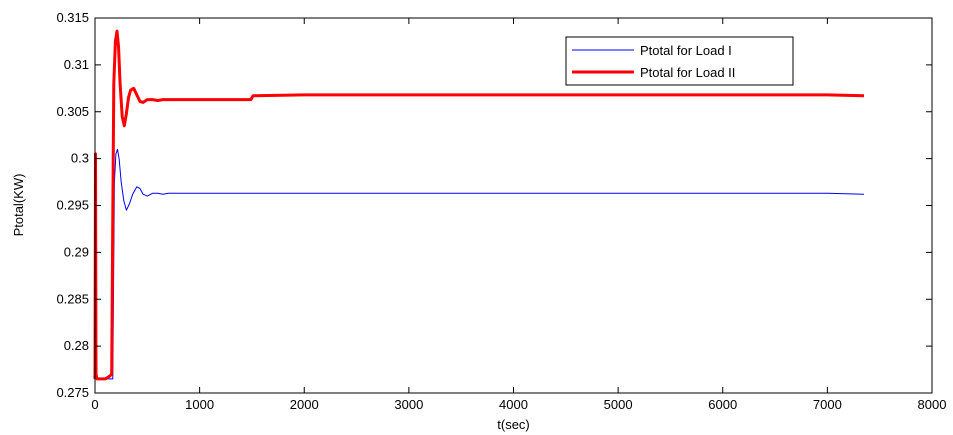 The image size is (953, 435). What do you see at coordinates (513, 424) in the screenshot?
I see `x-axis-label: t(sec)` at bounding box center [513, 424].